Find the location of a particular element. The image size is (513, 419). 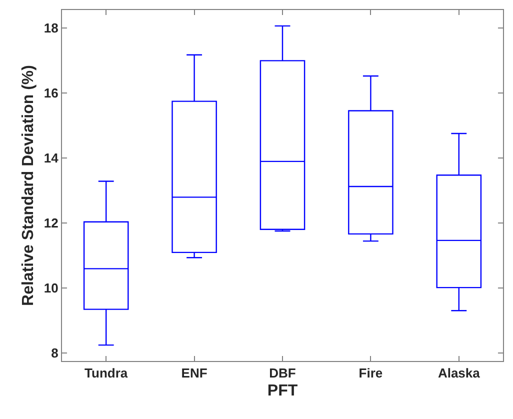

y-tick-label: 16 is located at coordinates (51, 92).